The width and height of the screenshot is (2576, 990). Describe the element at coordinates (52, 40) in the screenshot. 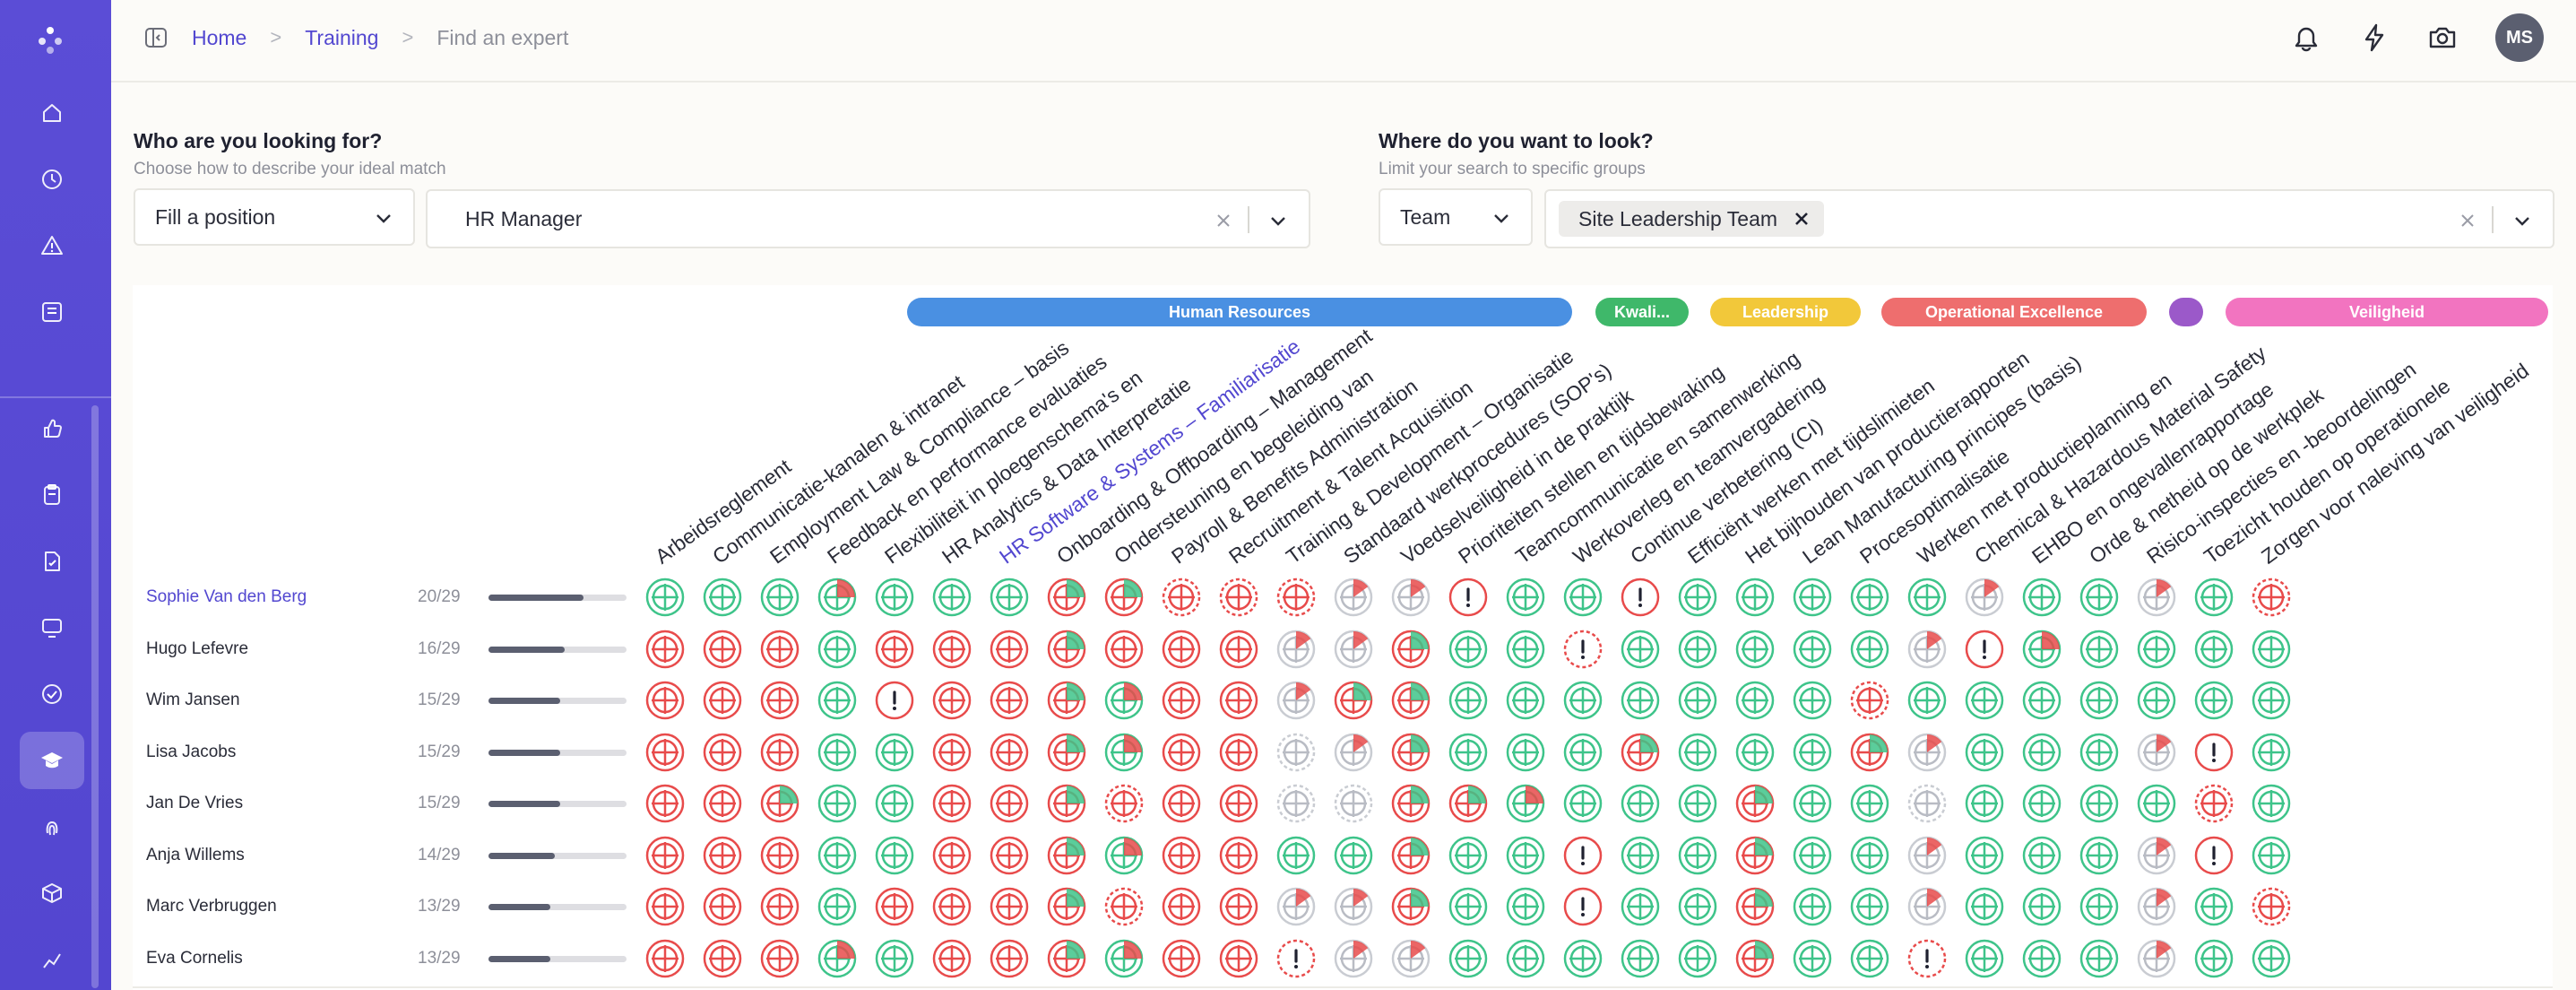

I see `app-logo-icon` at that location.